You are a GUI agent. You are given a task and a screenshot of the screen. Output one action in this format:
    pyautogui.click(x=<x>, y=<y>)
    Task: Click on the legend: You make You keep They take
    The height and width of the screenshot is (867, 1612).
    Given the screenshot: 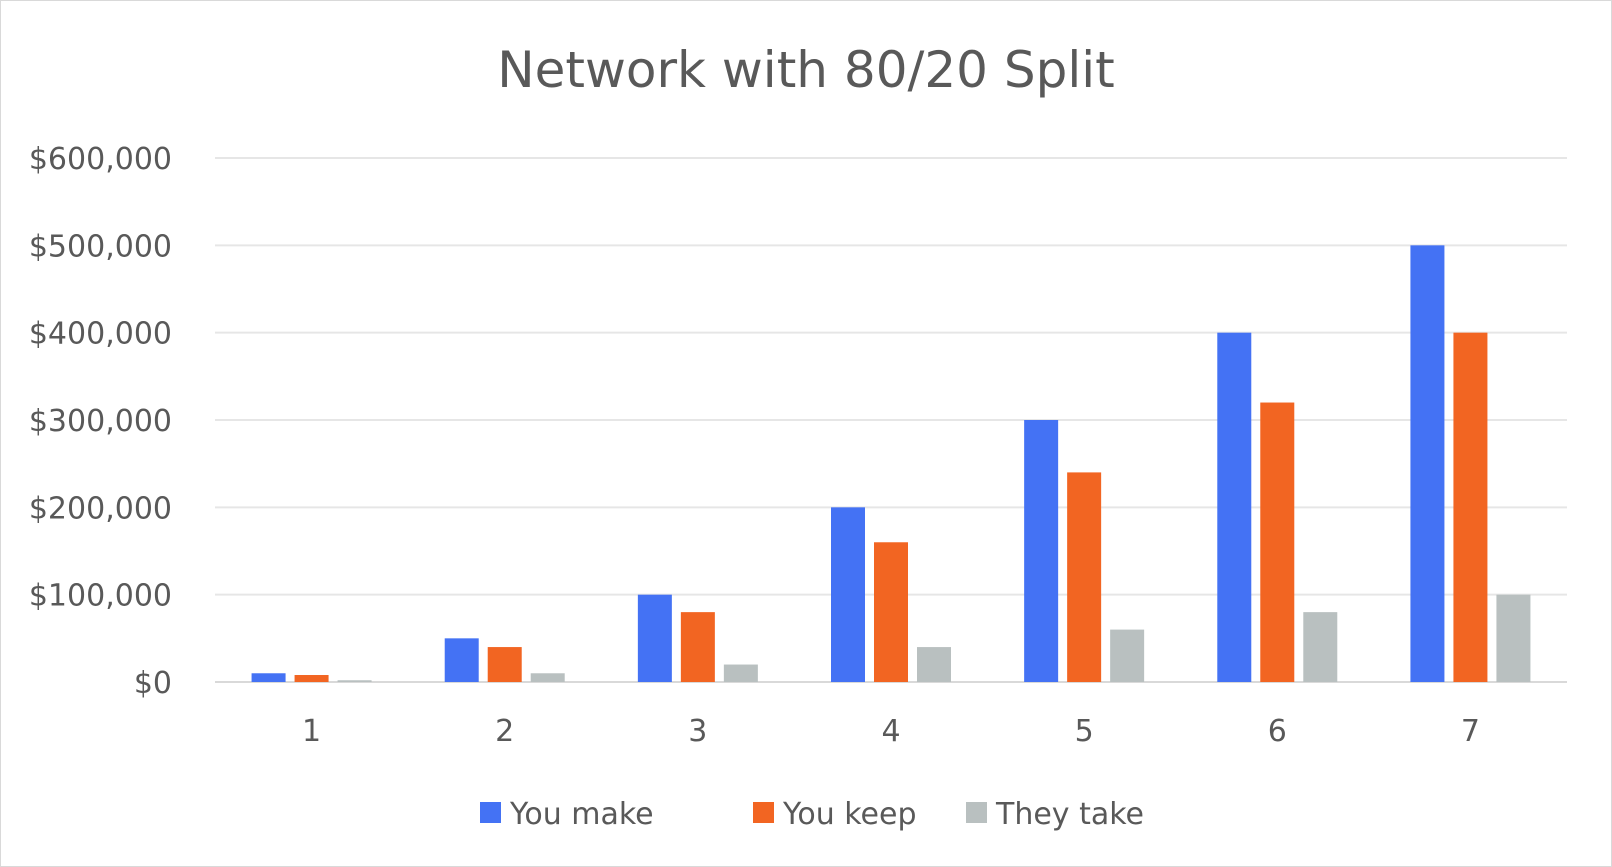 What is the action you would take?
    pyautogui.click(x=812, y=814)
    